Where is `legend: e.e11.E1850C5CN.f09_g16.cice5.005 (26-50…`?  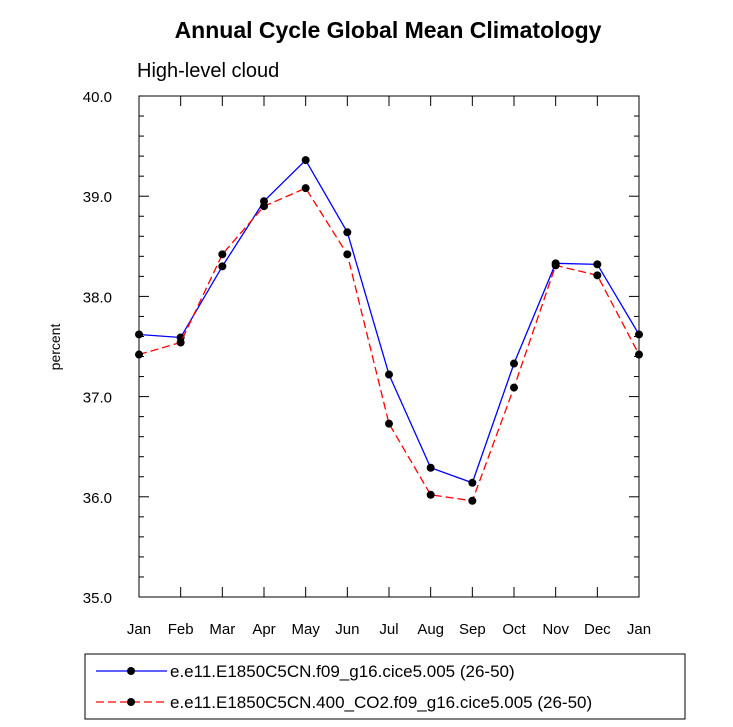
legend: e.e11.E1850C5CN.f09_g16.cice5.005 (26-50… is located at coordinates (344, 687).